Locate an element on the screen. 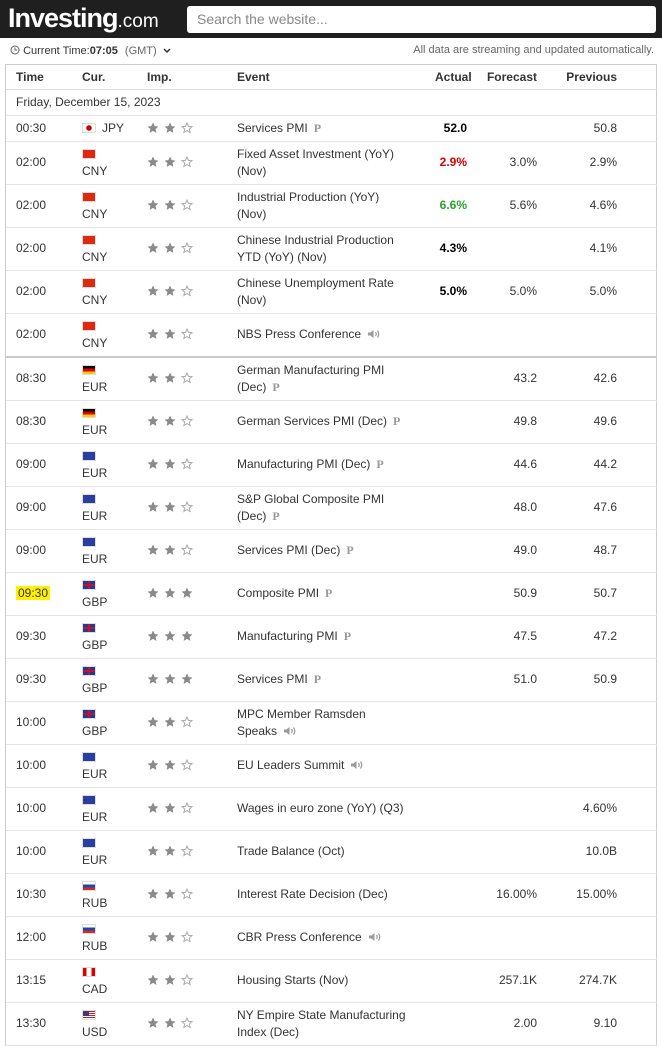  event-name: German Services PMI (Dec) is located at coordinates (312, 421).